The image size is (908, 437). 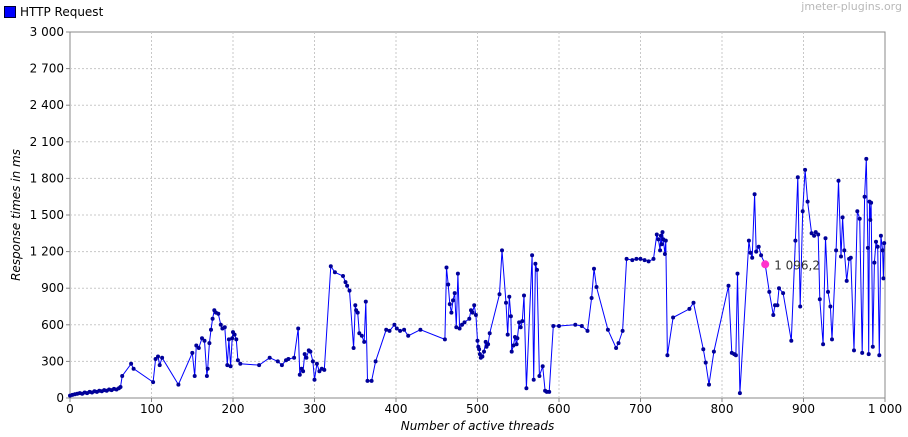 What do you see at coordinates (478, 426) in the screenshot?
I see `x-axis-title: Number of active threads` at bounding box center [478, 426].